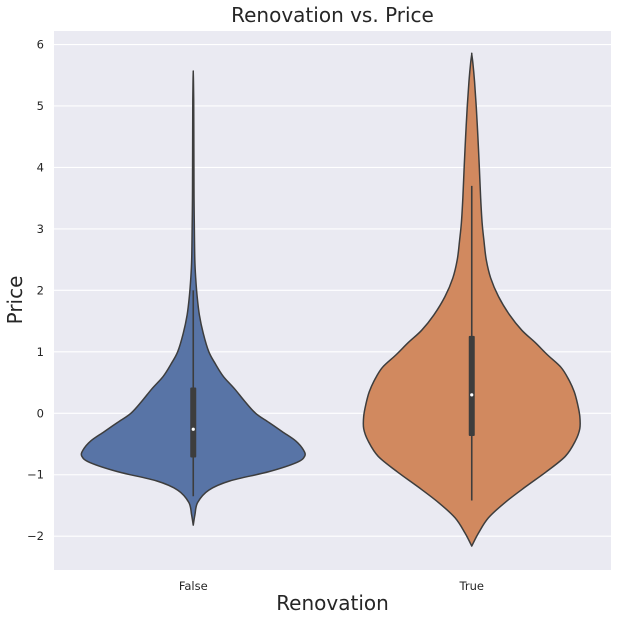 This screenshot has width=624, height=621. What do you see at coordinates (40, 352) in the screenshot?
I see `y-tick-label: 1` at bounding box center [40, 352].